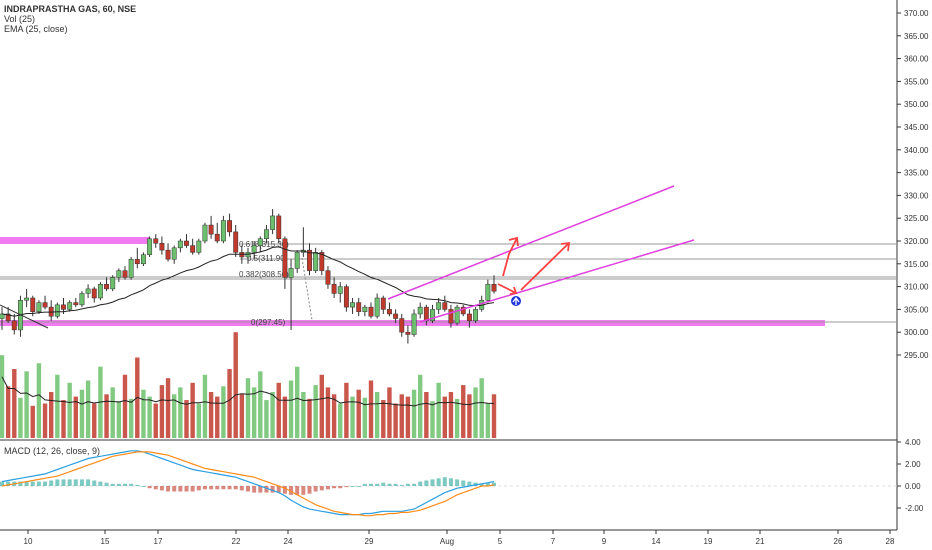 The height and width of the screenshot is (550, 932). I want to click on arrow-down, so click(507, 288).